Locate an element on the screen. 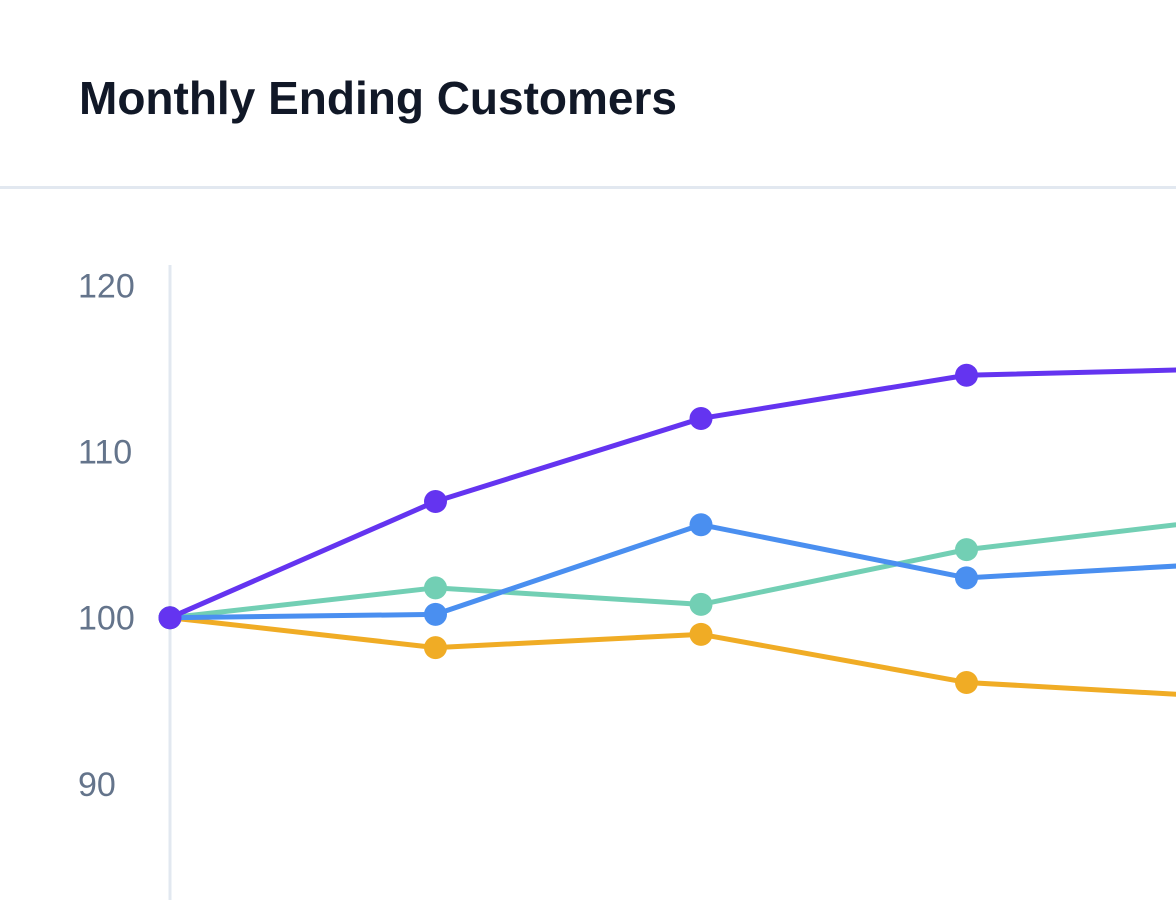 The image size is (1176, 900). y-tick-label-110: 110 is located at coordinates (105, 453).